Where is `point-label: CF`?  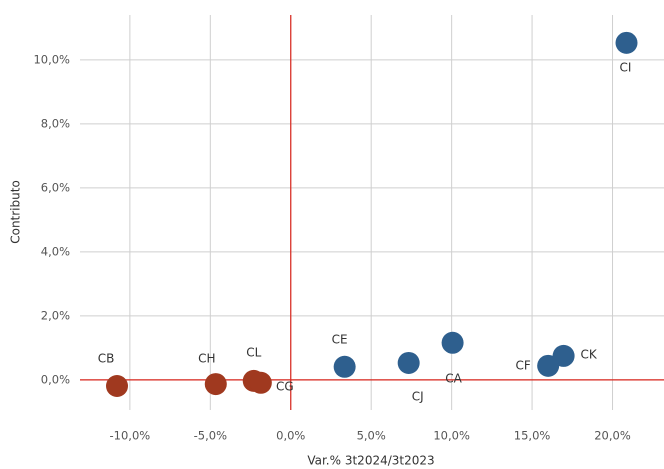 point-label: CF is located at coordinates (523, 365).